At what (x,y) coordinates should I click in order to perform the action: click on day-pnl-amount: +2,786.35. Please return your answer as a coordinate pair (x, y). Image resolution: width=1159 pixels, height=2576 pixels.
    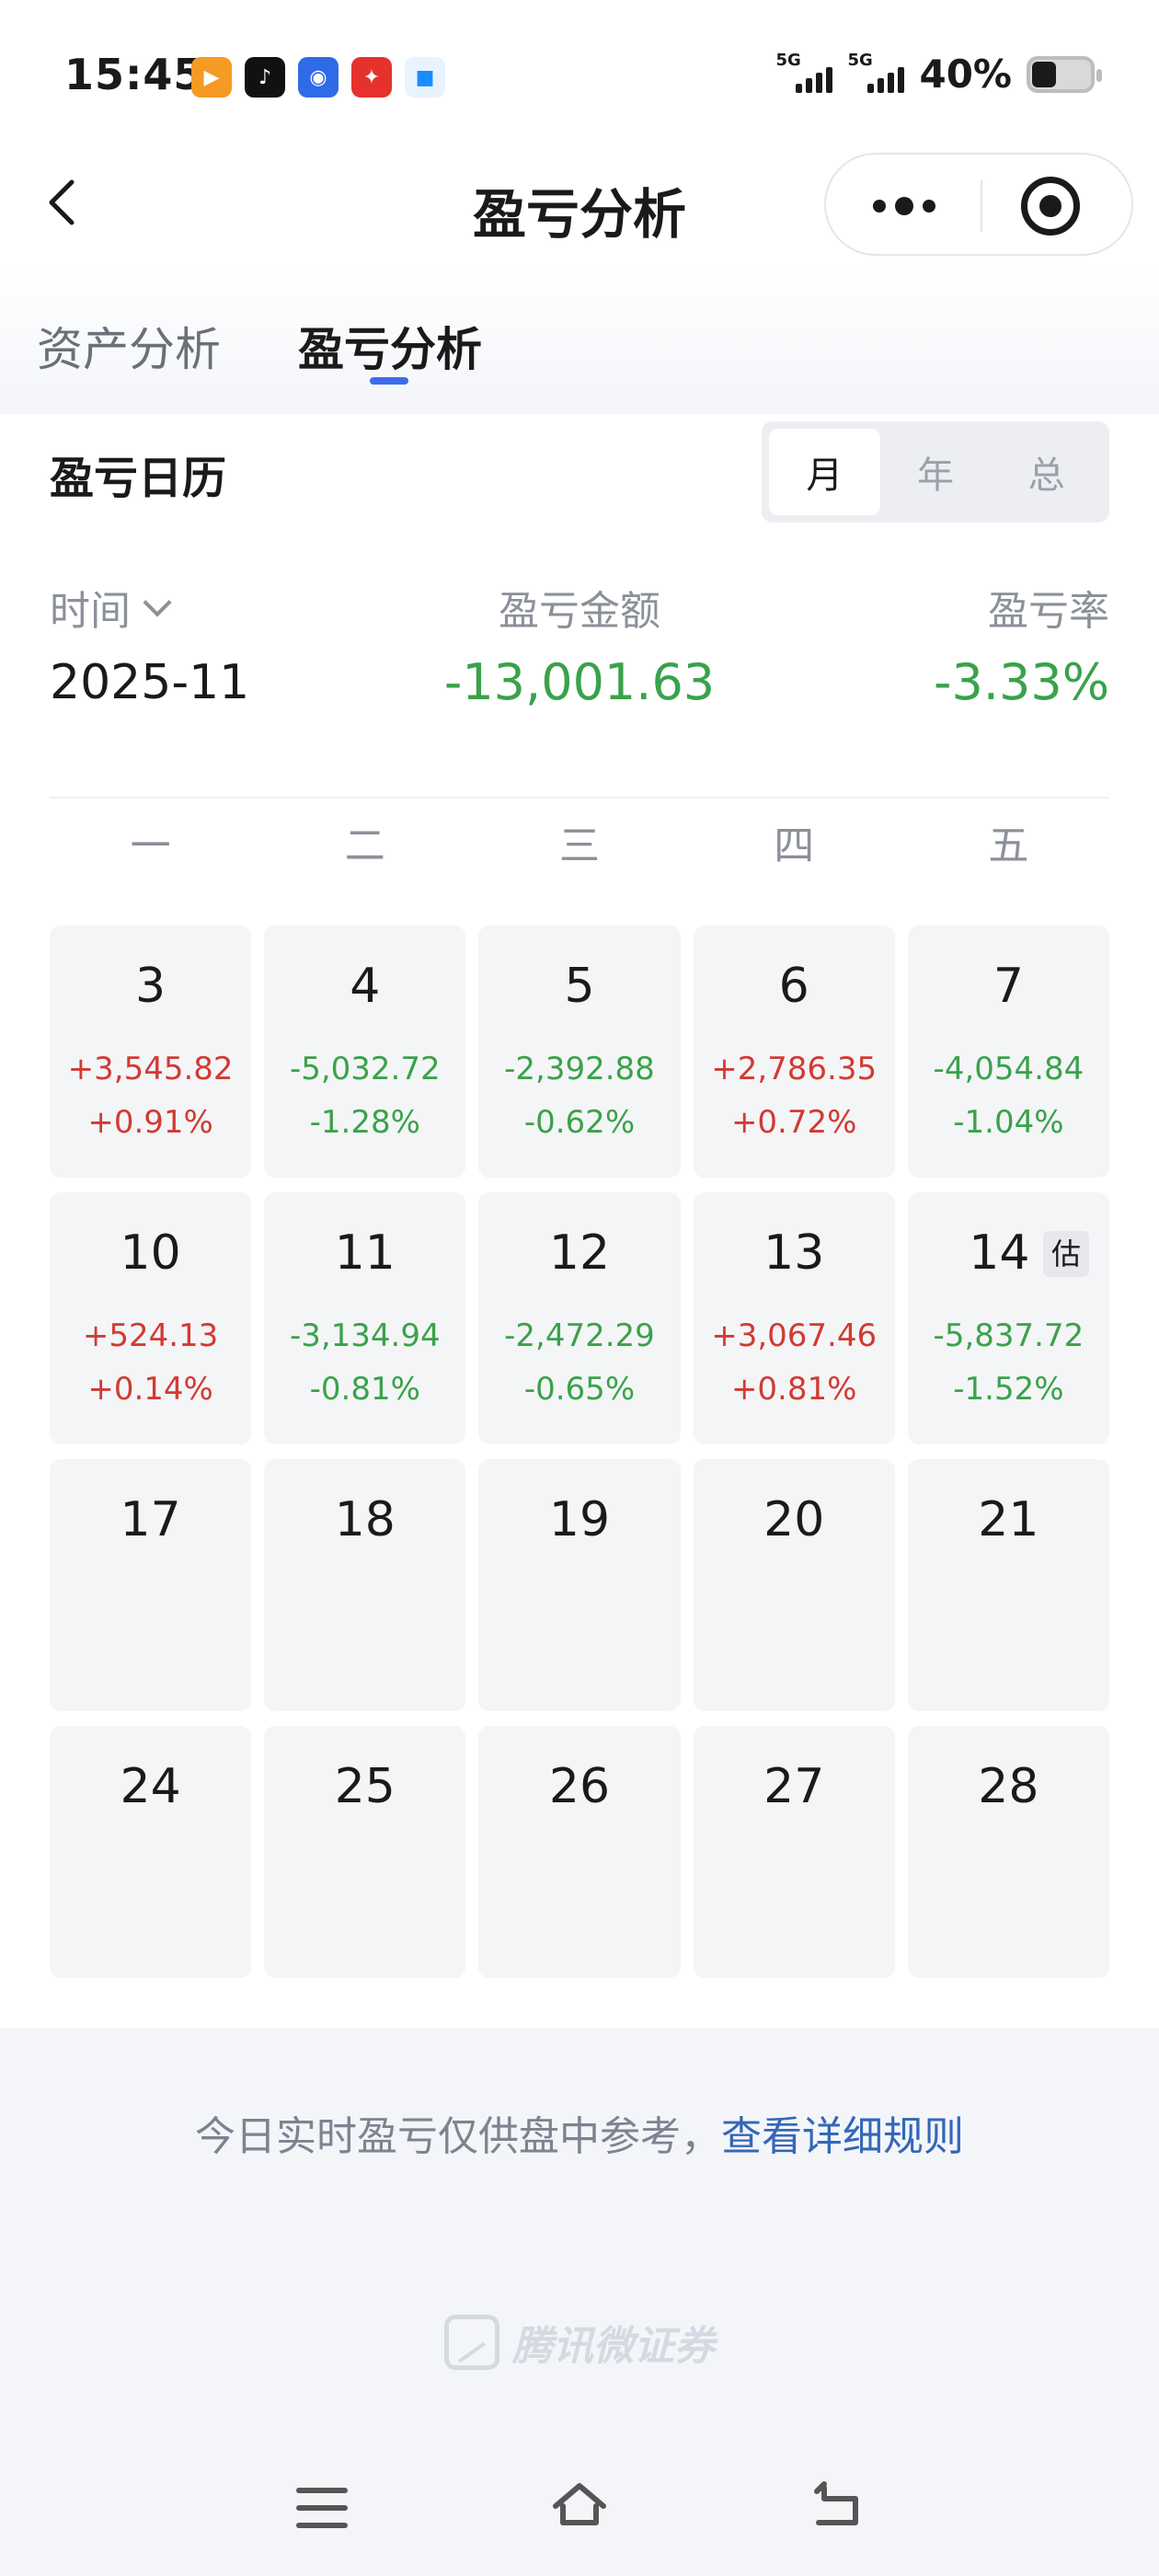
    Looking at the image, I should click on (794, 1069).